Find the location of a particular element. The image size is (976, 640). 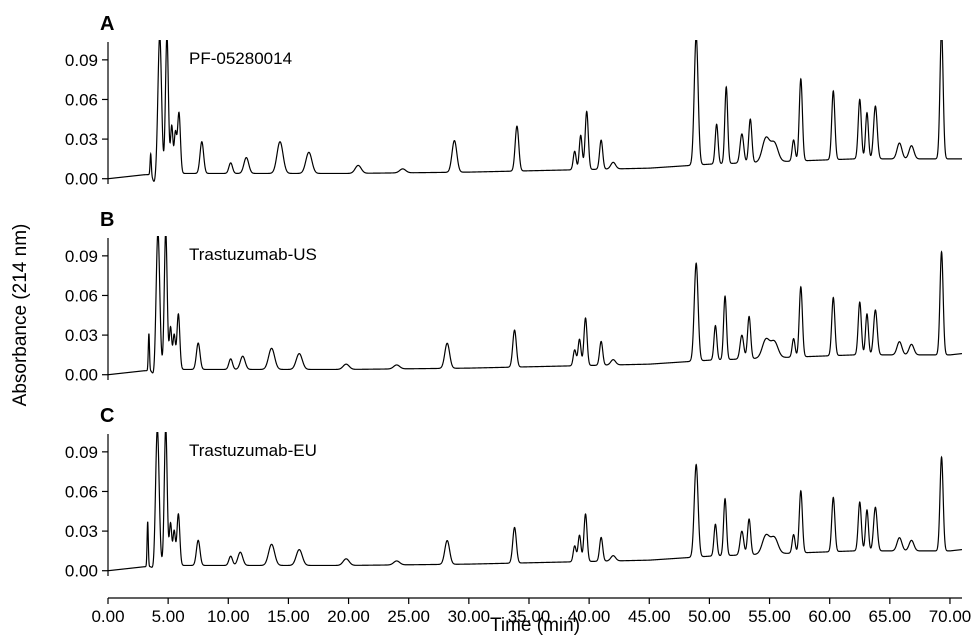

x-tick-label: 40.00 is located at coordinates (589, 616).